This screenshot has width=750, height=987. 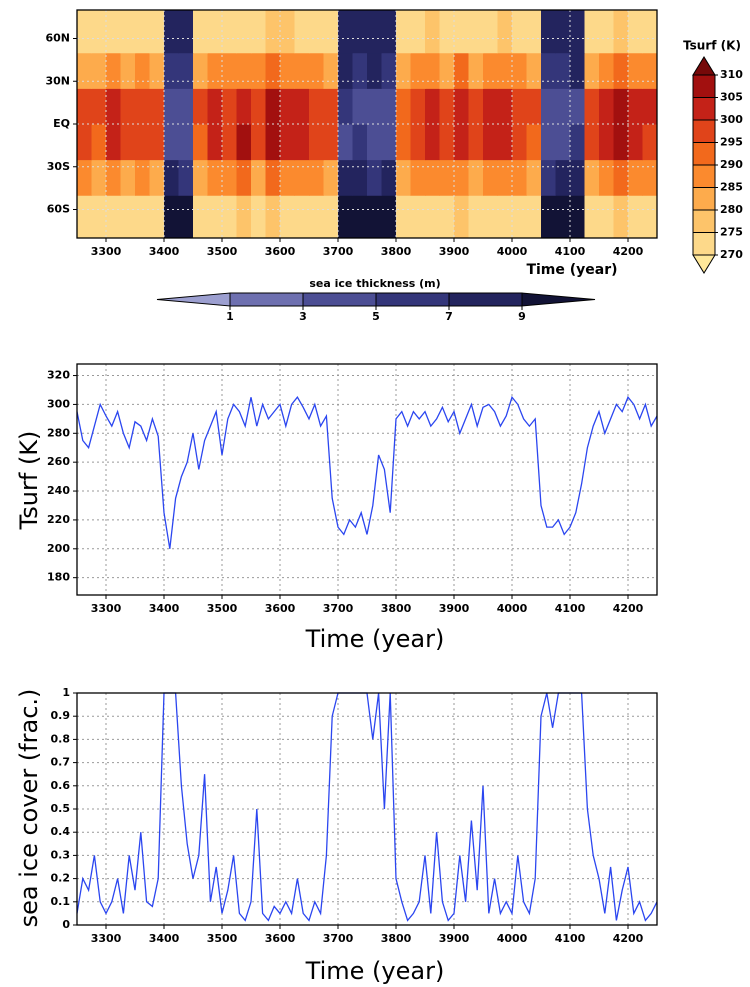 What do you see at coordinates (512, 608) in the screenshot?
I see `x-tick-label: 4000` at bounding box center [512, 608].